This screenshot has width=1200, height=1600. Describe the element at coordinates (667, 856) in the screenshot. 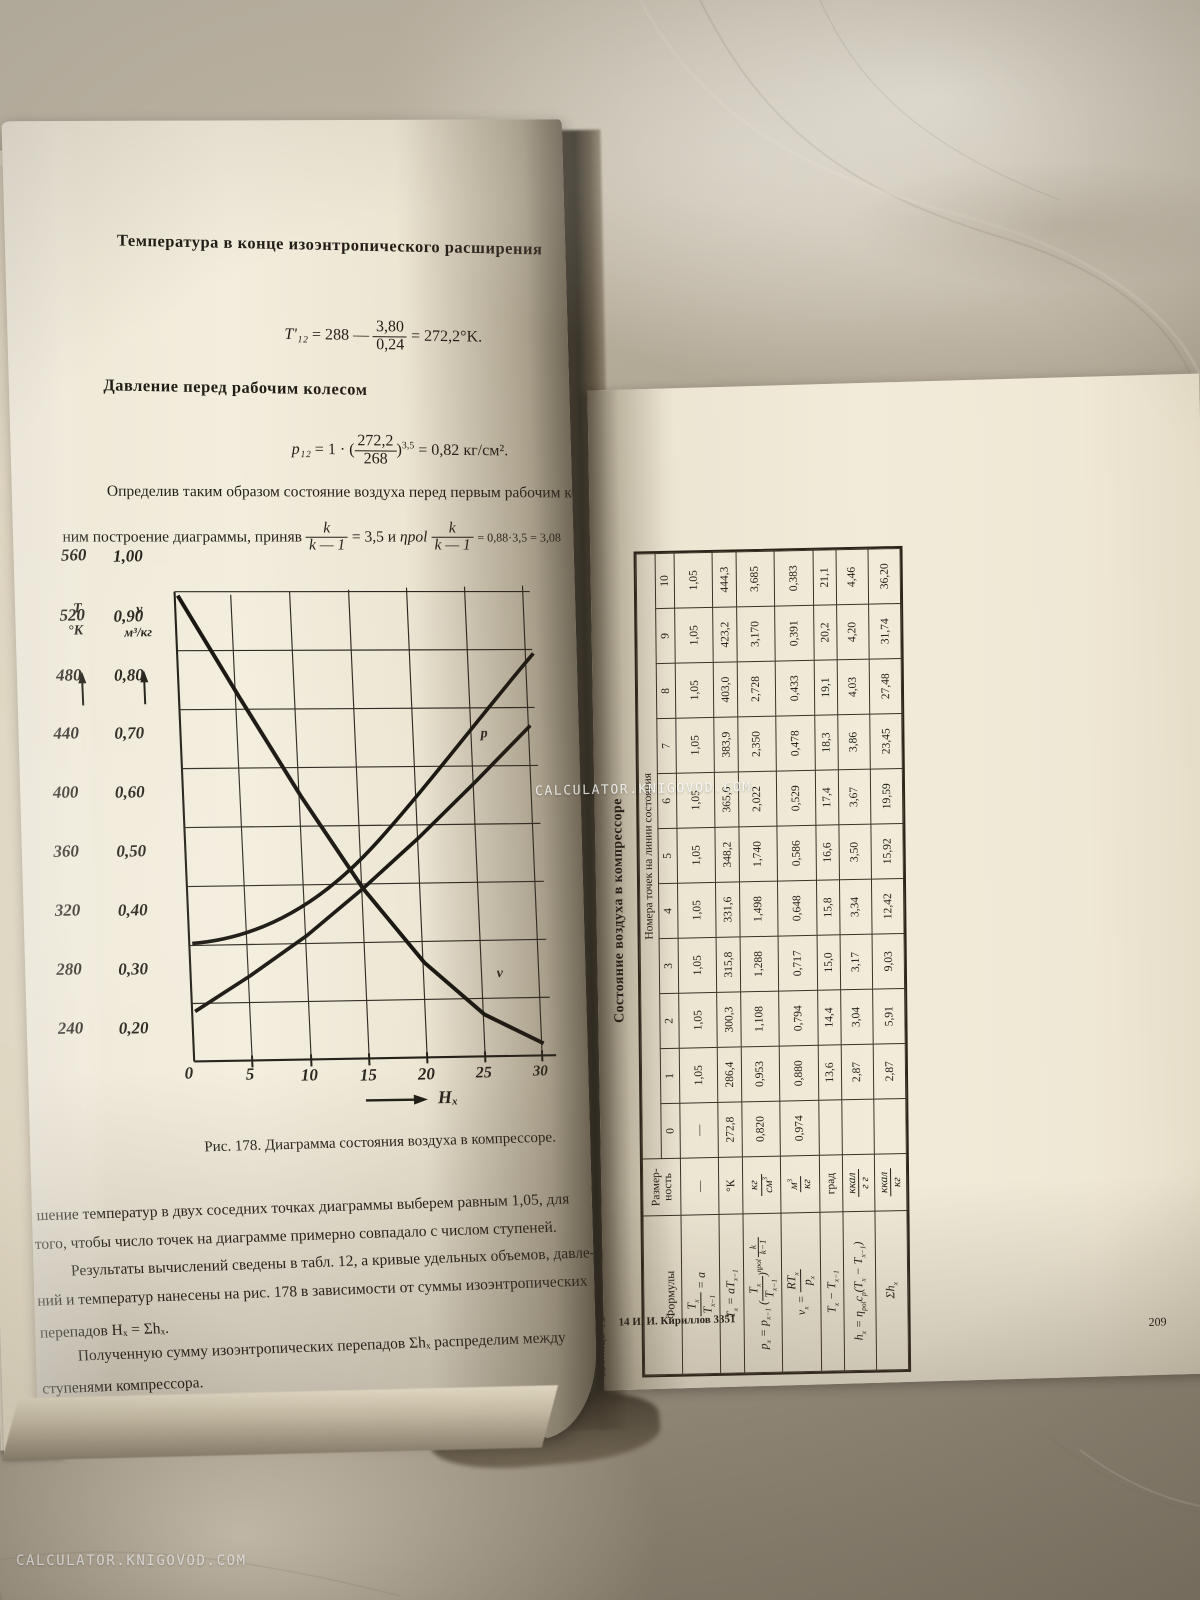

I see `header-point-5: 5` at that location.